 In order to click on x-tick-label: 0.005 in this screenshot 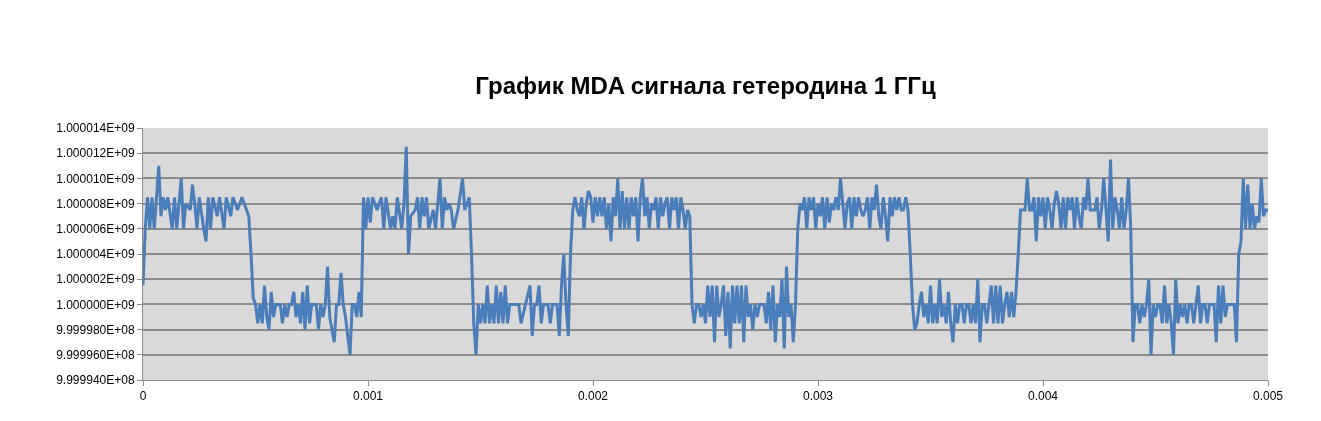, I will do `click(1268, 396)`.